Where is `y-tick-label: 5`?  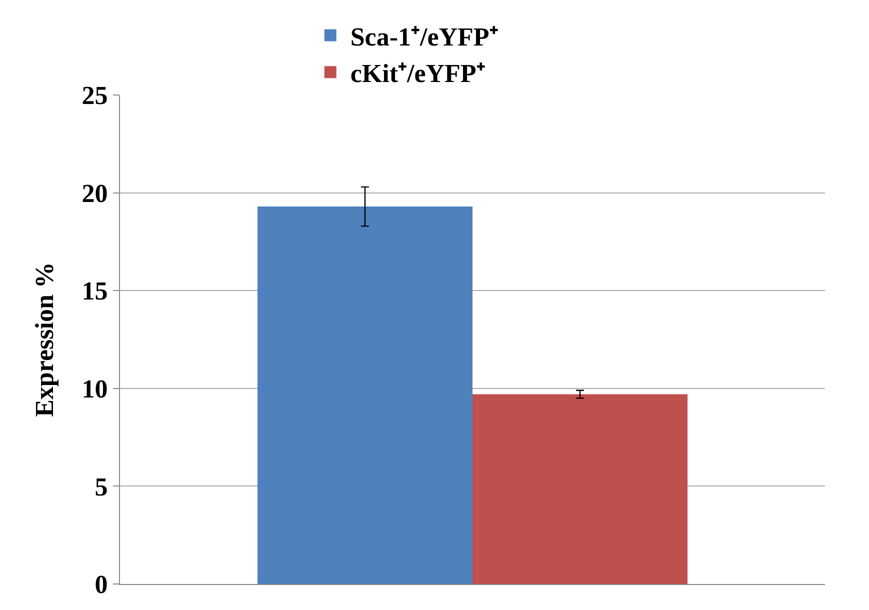
y-tick-label: 5 is located at coordinates (101, 487).